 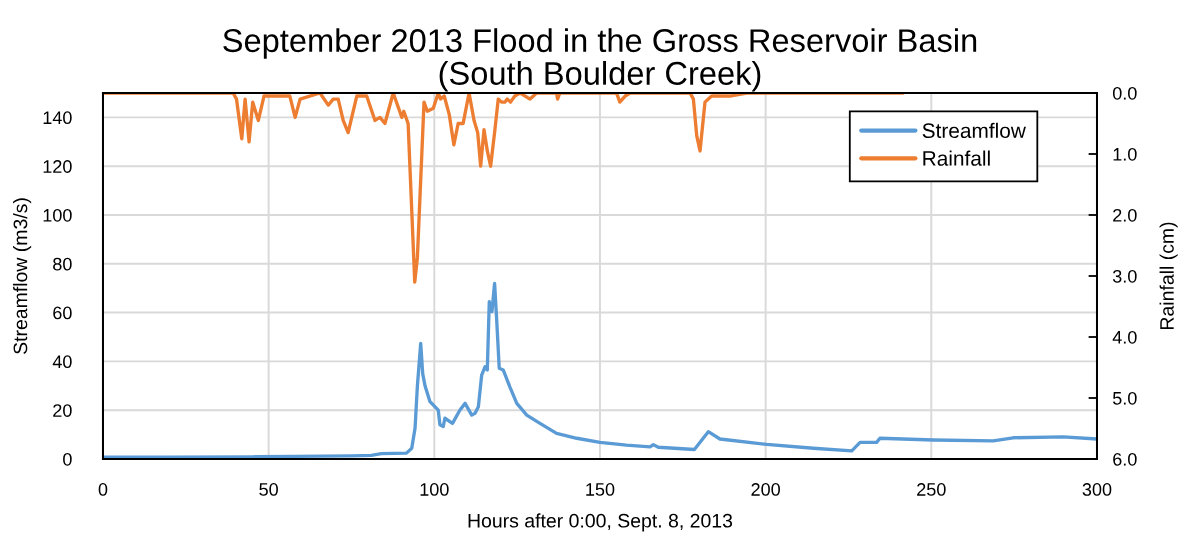 What do you see at coordinates (600, 489) in the screenshot?
I see `x-tick-label: 150` at bounding box center [600, 489].